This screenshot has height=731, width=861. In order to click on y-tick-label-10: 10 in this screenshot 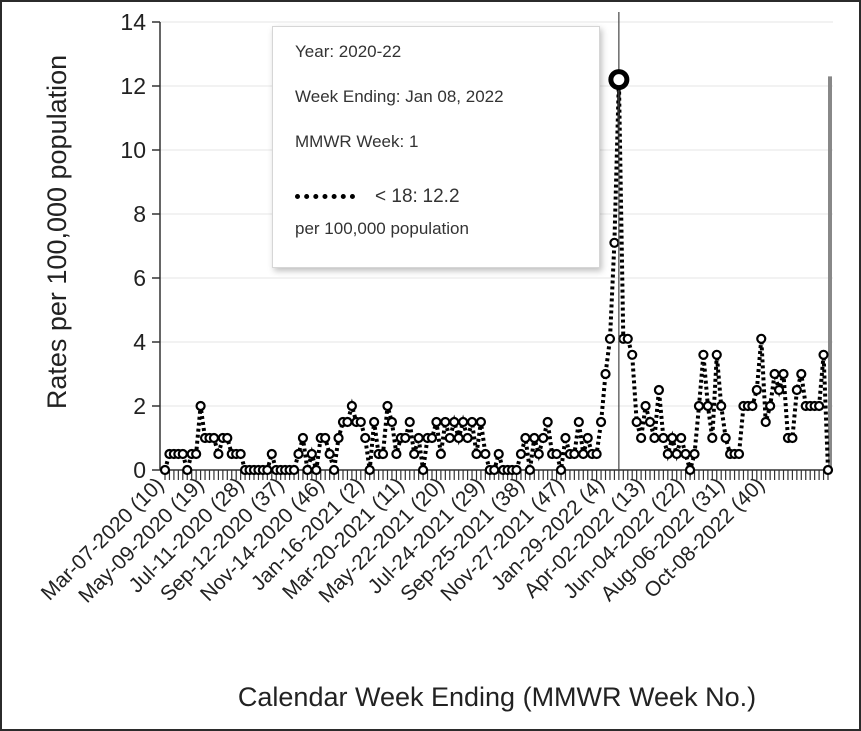, I will do `click(133, 150)`.